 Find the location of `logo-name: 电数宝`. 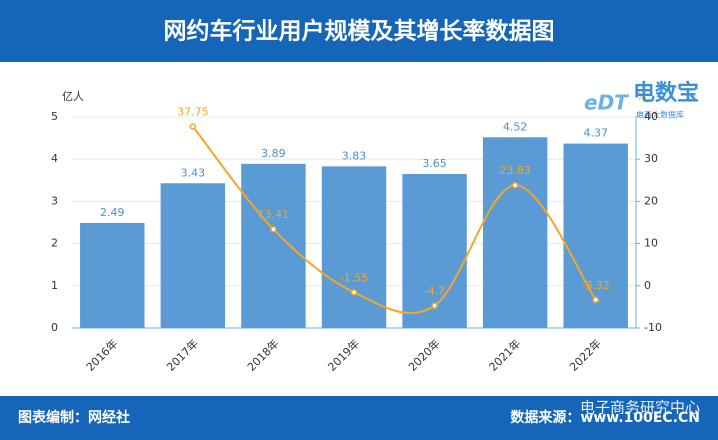

logo-name: 电数宝 is located at coordinates (666, 93).